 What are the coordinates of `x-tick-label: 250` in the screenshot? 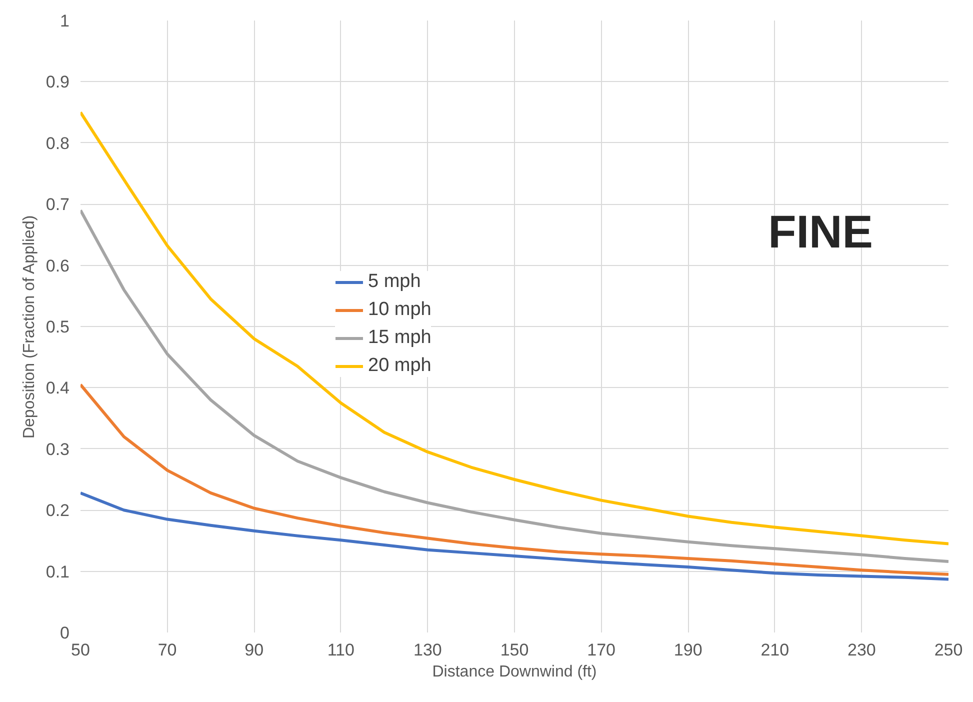 It's located at (948, 650).